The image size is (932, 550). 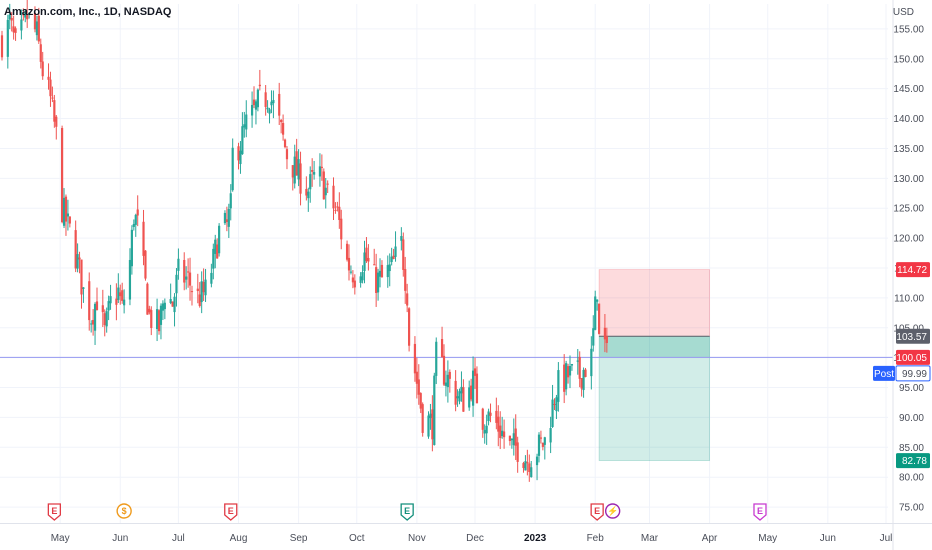 I want to click on event-marker: $, so click(x=124, y=511).